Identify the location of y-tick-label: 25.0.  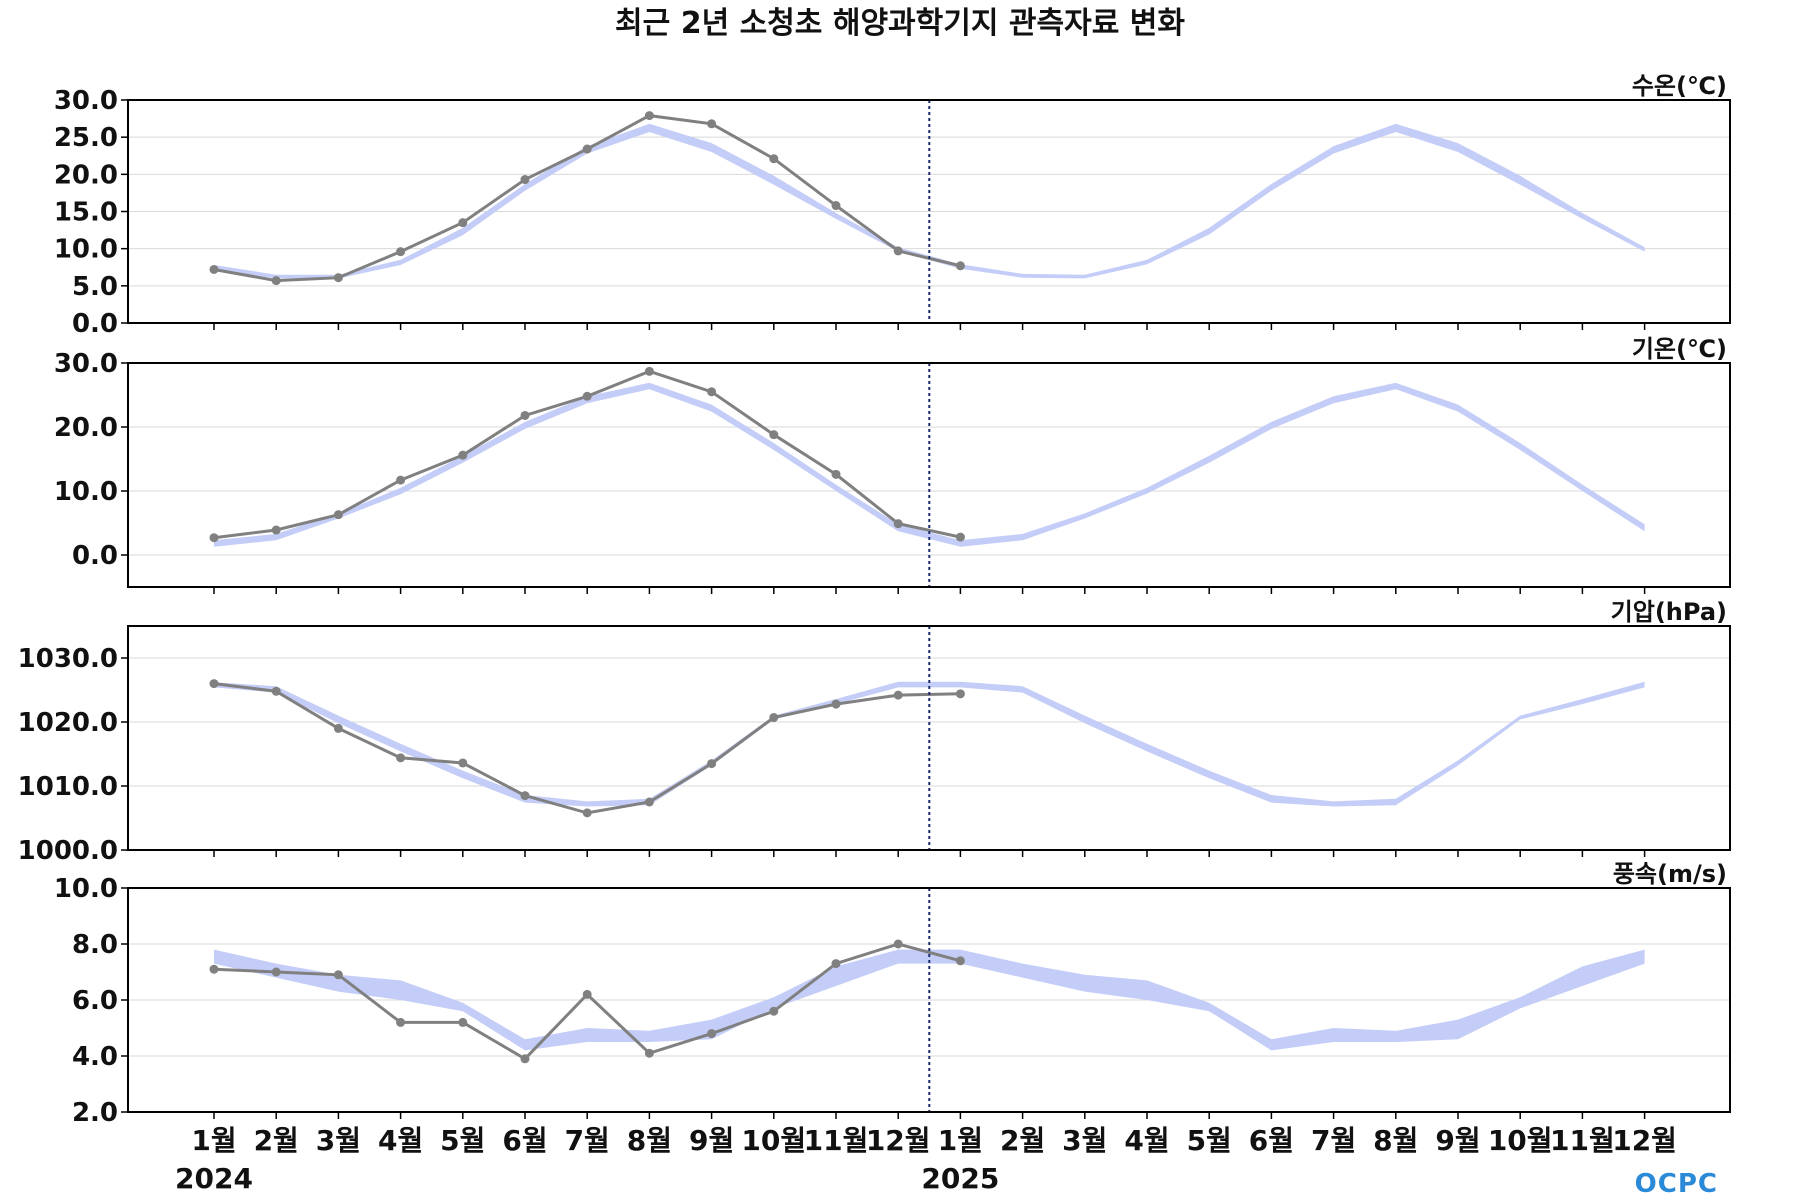
(86, 138).